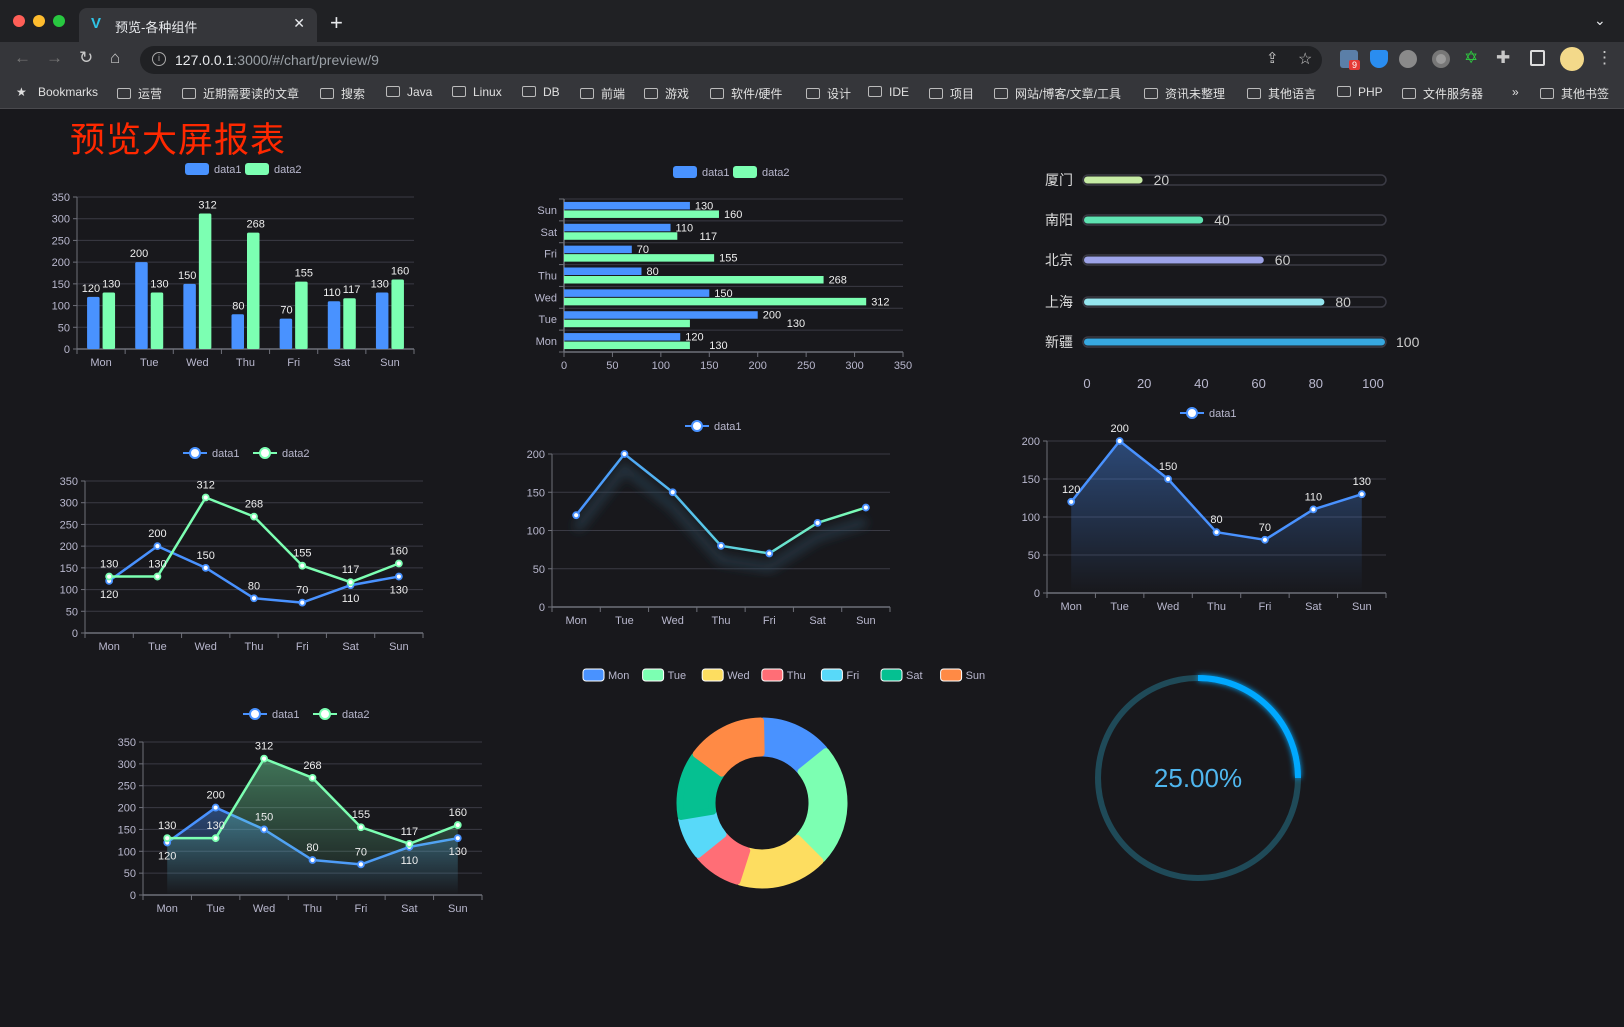 This screenshot has width=1624, height=1027. Describe the element at coordinates (746, 93) in the screenshot. I see `bookmark-folder: 软件/硬件` at that location.